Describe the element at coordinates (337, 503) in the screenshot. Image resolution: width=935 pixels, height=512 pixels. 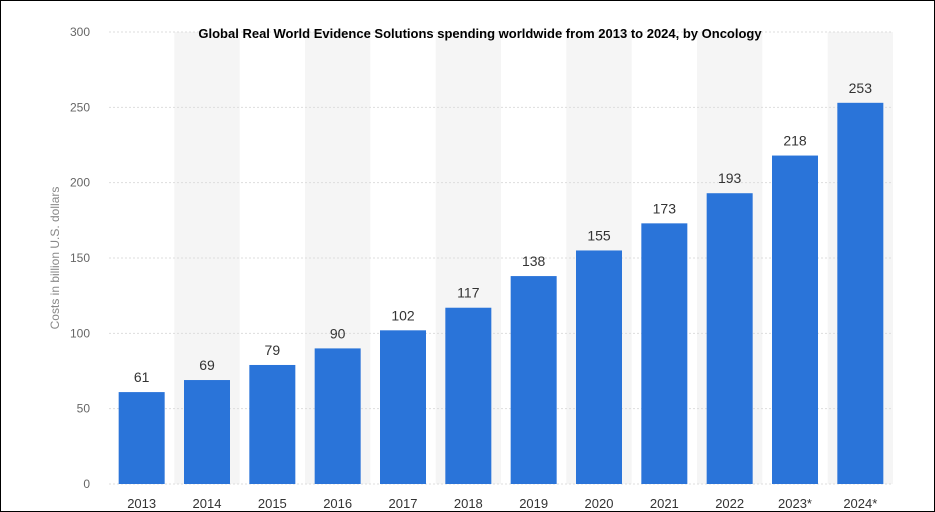
I see `x-tick-label: 2016` at that location.